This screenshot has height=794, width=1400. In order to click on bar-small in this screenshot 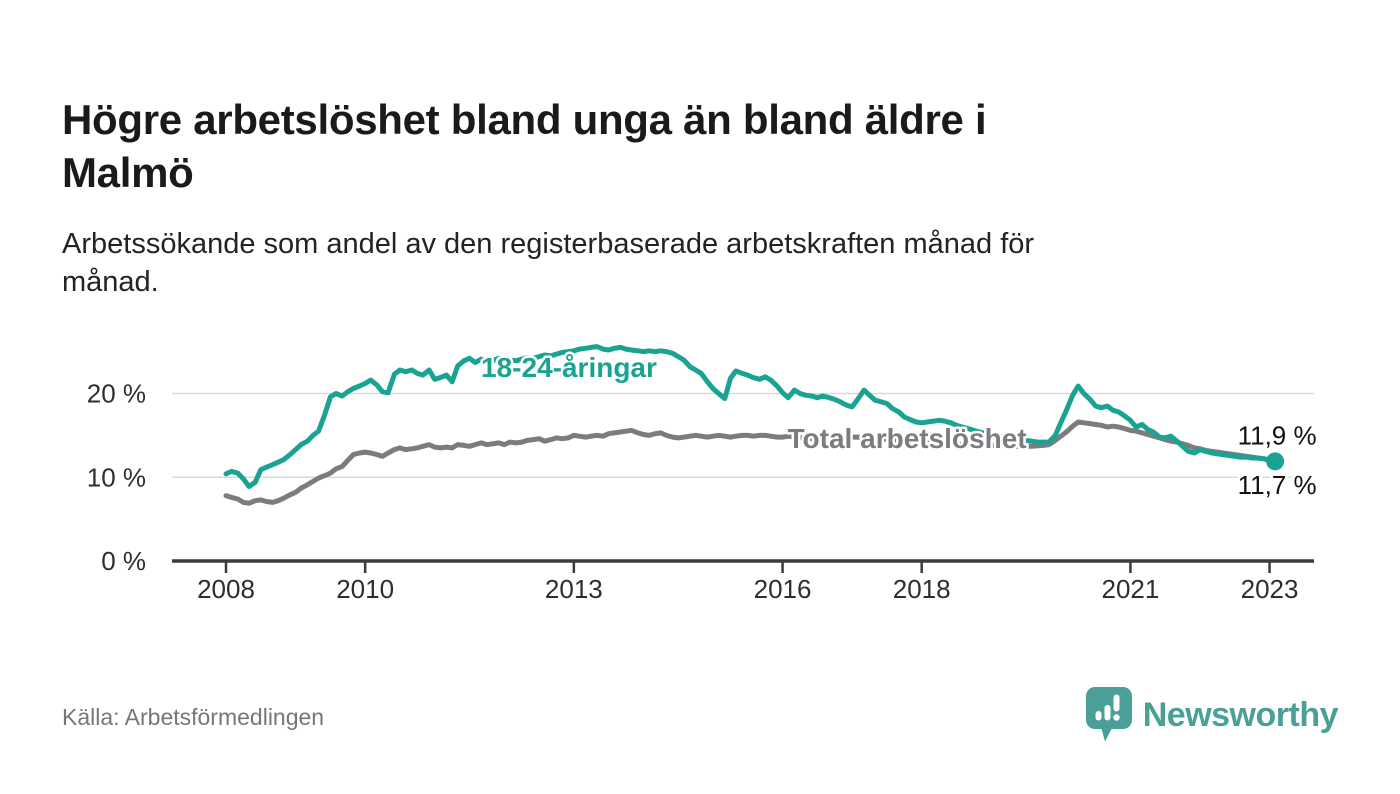, I will do `click(1098, 716)`.